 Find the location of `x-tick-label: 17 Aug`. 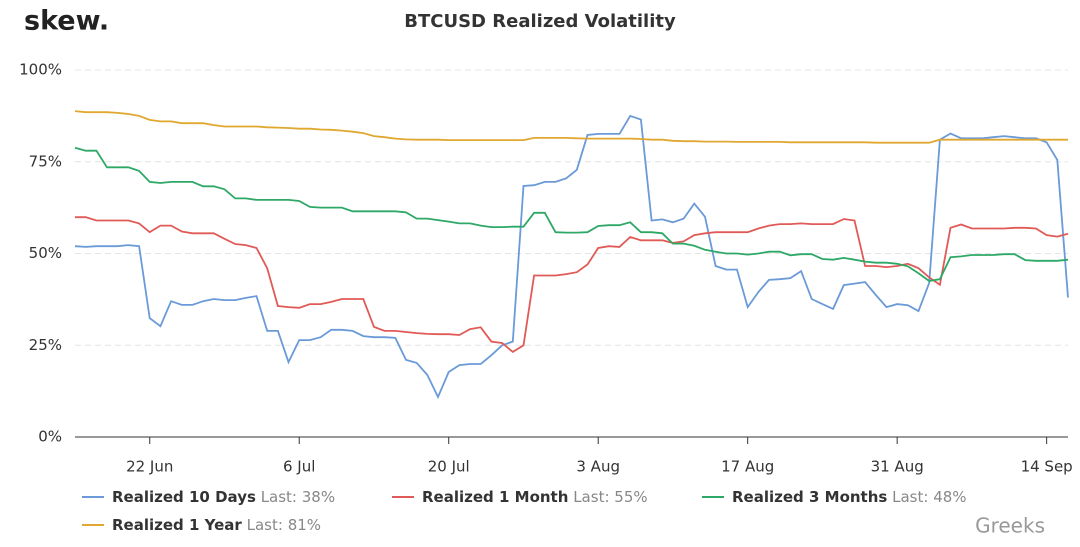

x-tick-label: 17 Aug is located at coordinates (747, 467).